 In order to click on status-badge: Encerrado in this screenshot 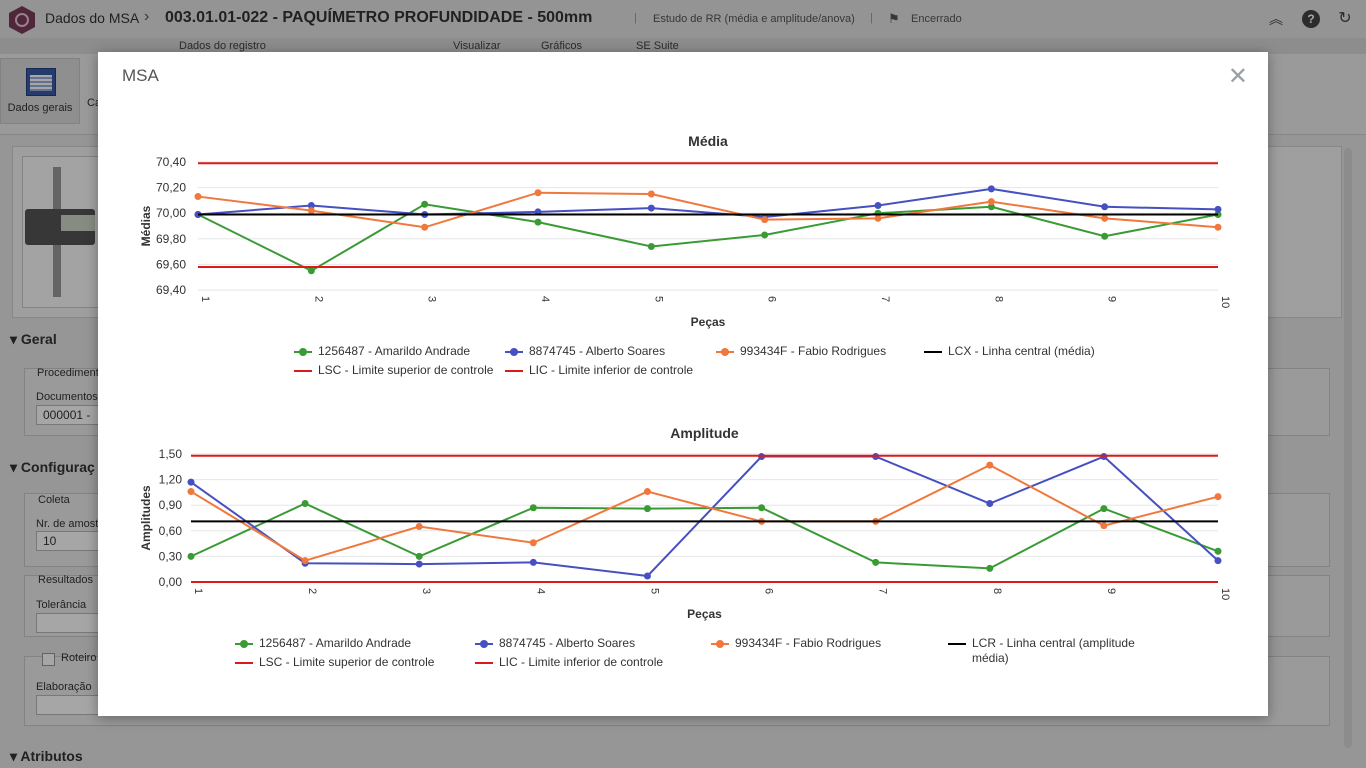, I will do `click(936, 19)`.